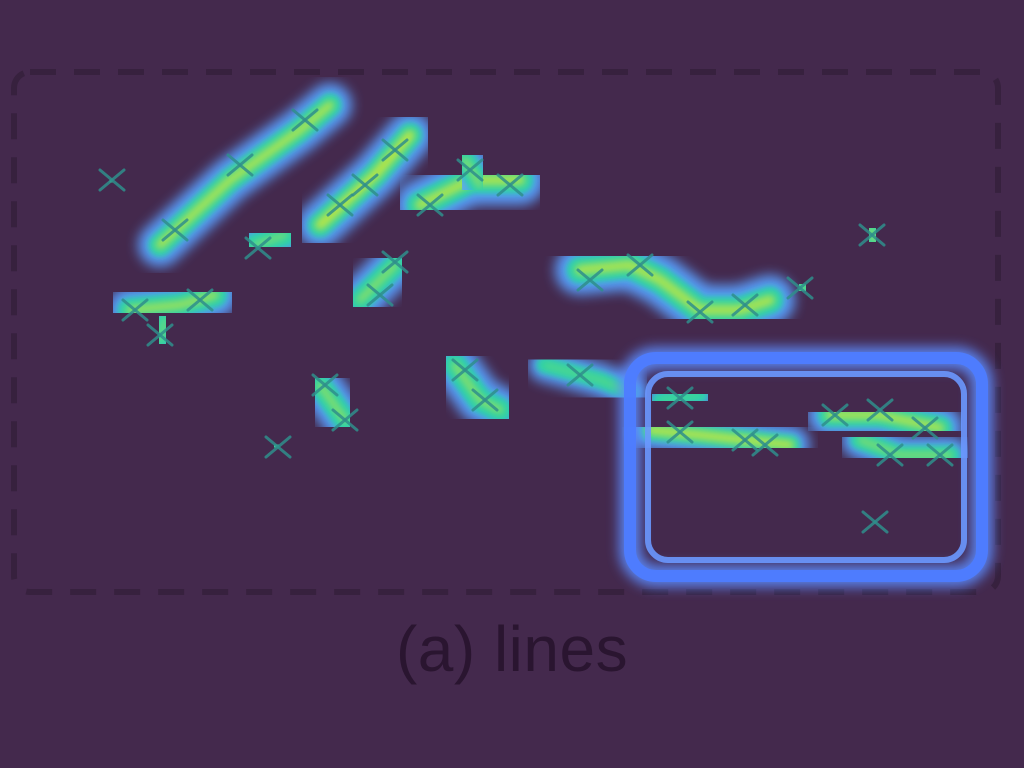 The height and width of the screenshot is (768, 1024). What do you see at coordinates (512, 649) in the screenshot?
I see `caption: (a) lines` at bounding box center [512, 649].